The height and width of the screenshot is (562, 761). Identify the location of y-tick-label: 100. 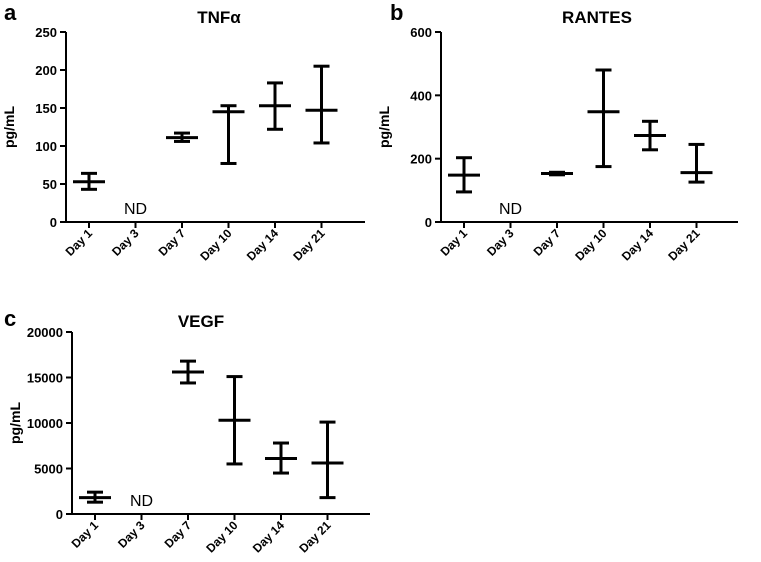
(46, 146).